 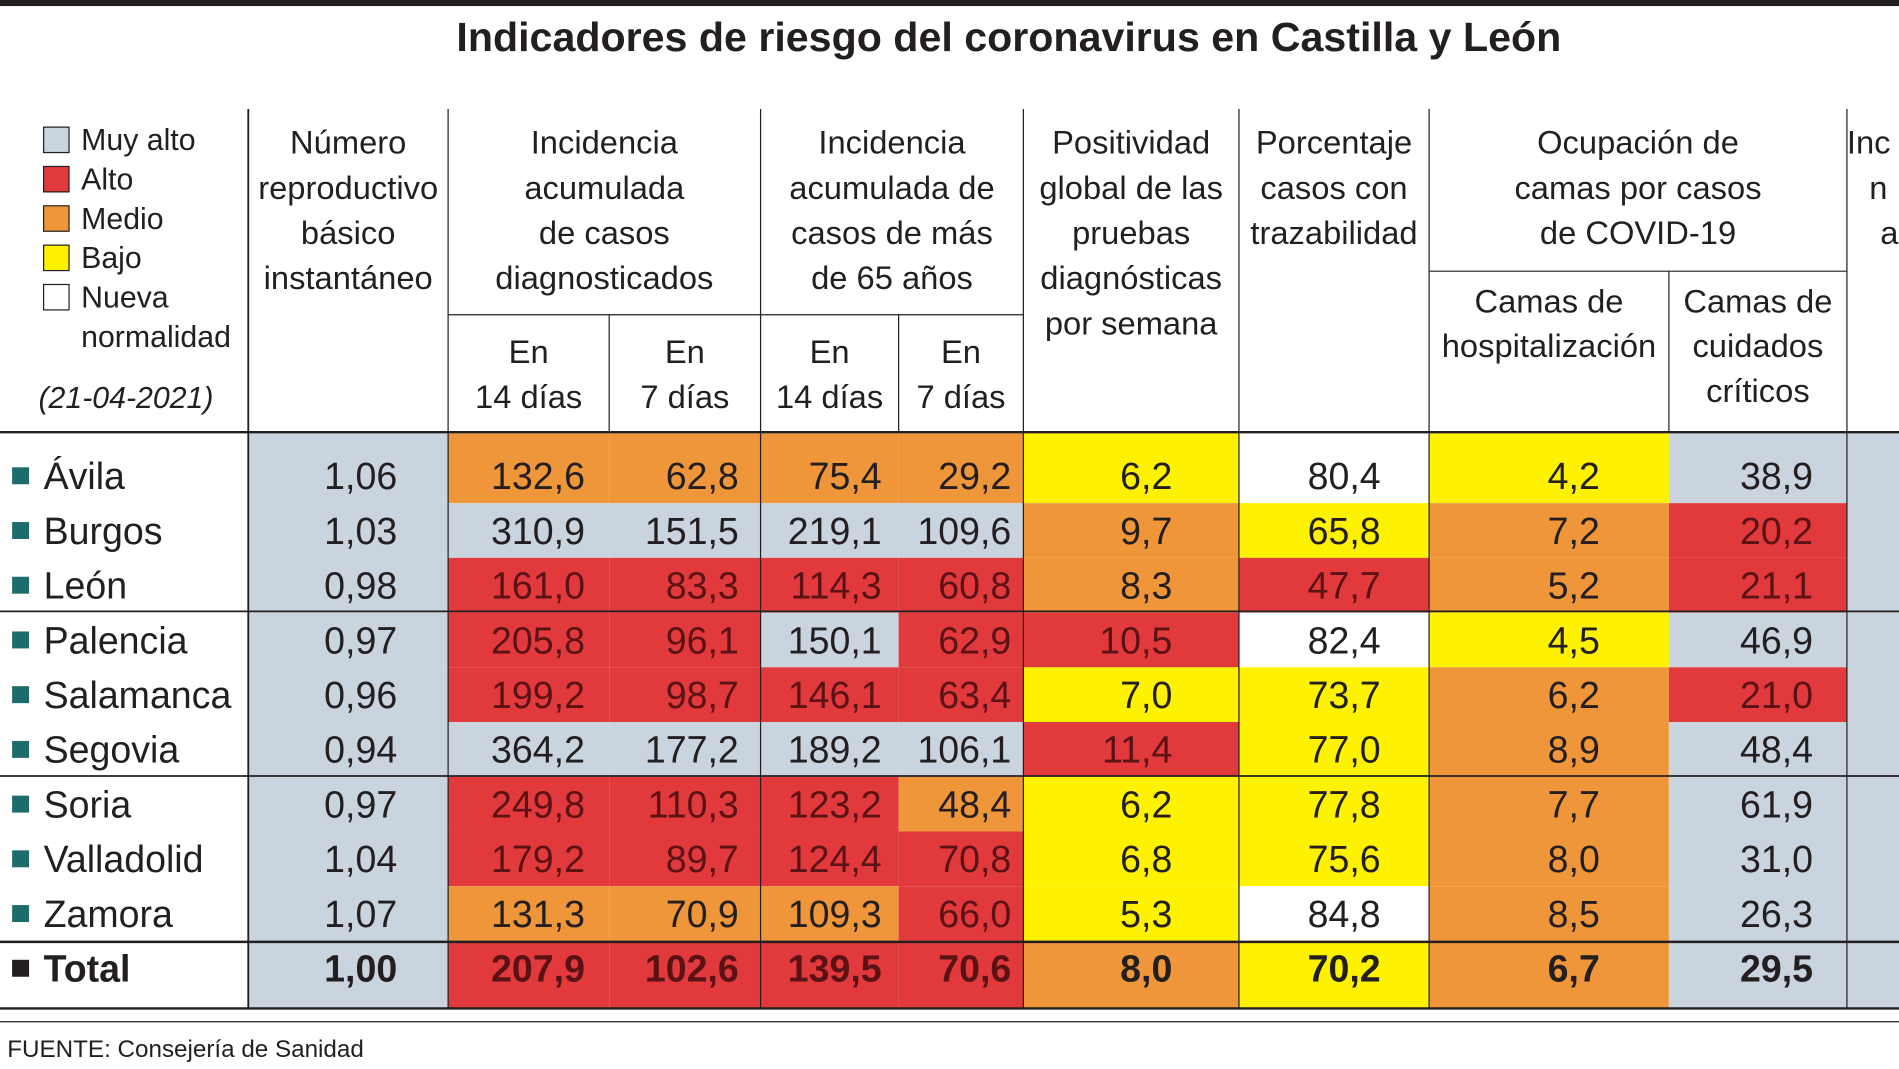 What do you see at coordinates (974, 476) in the screenshot?
I see `cell-value: 29,2` at bounding box center [974, 476].